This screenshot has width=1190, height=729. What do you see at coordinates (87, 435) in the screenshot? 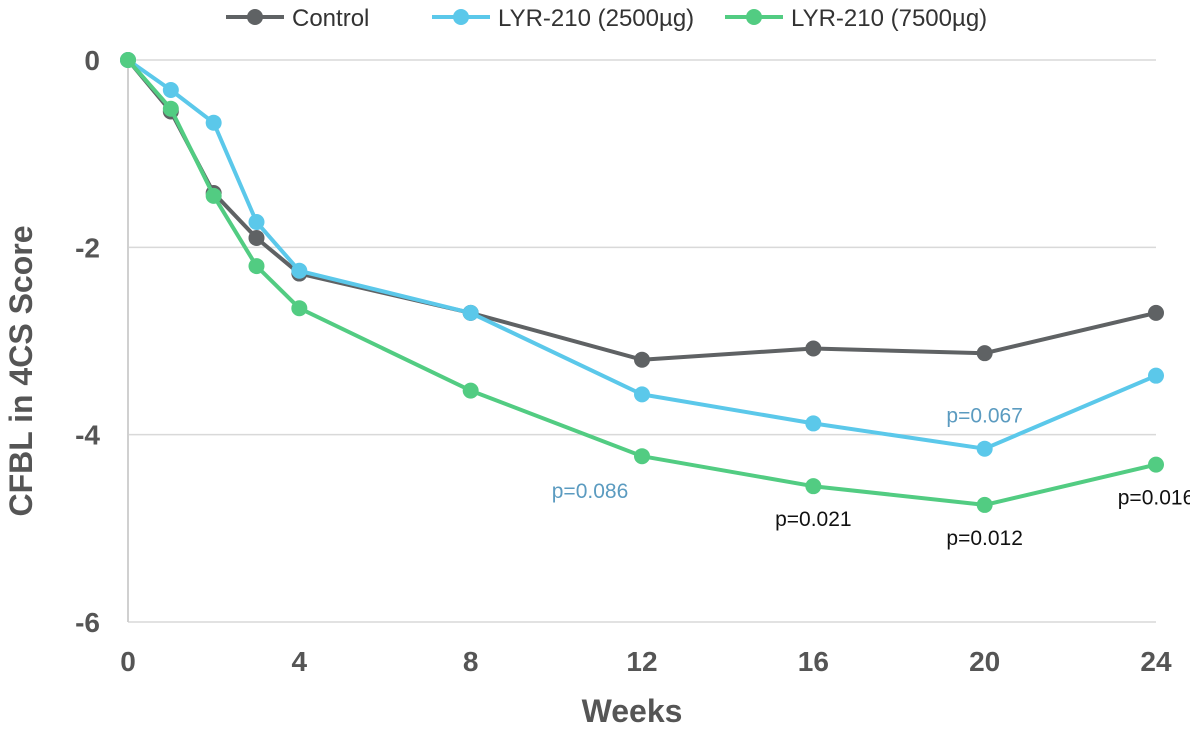
I see `y-tick-label: -4` at bounding box center [87, 435].